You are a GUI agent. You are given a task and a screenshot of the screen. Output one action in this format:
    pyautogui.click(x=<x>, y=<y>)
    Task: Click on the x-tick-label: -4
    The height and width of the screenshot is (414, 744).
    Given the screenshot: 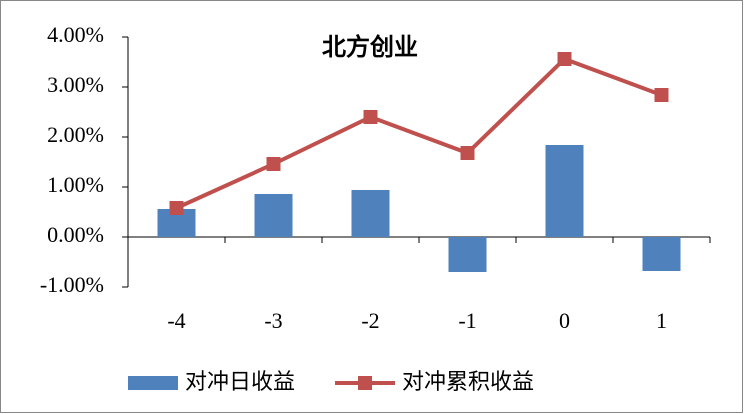 What is the action you would take?
    pyautogui.click(x=176, y=320)
    